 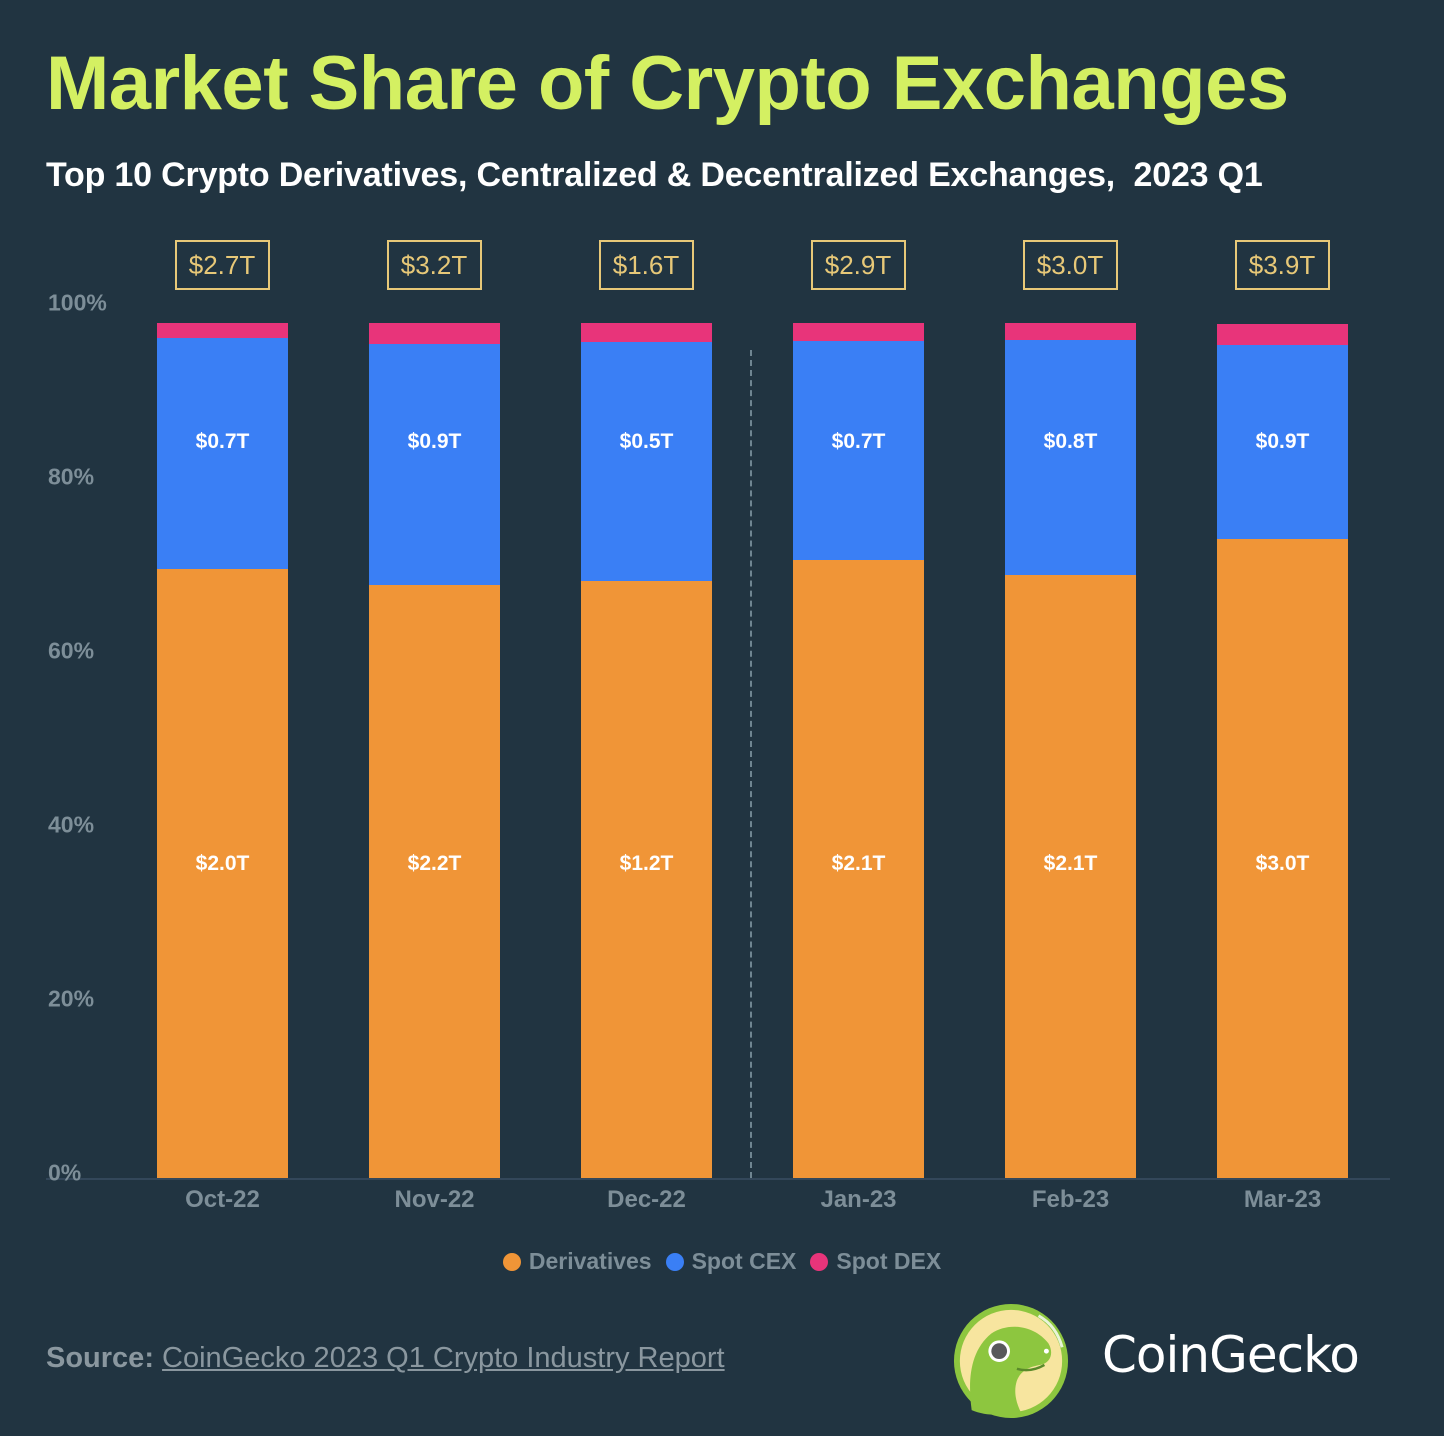 I want to click on total-volume-badge: $3.0T, so click(x=1070, y=265).